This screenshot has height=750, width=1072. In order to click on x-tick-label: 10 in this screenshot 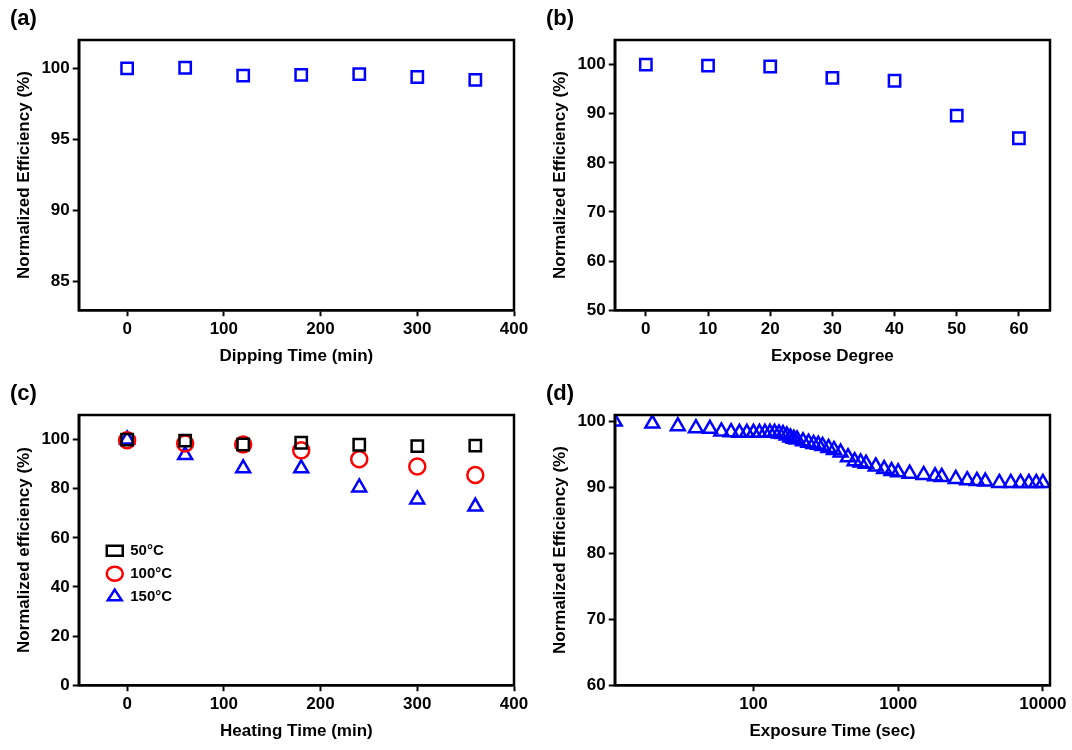, I will do `click(708, 329)`.